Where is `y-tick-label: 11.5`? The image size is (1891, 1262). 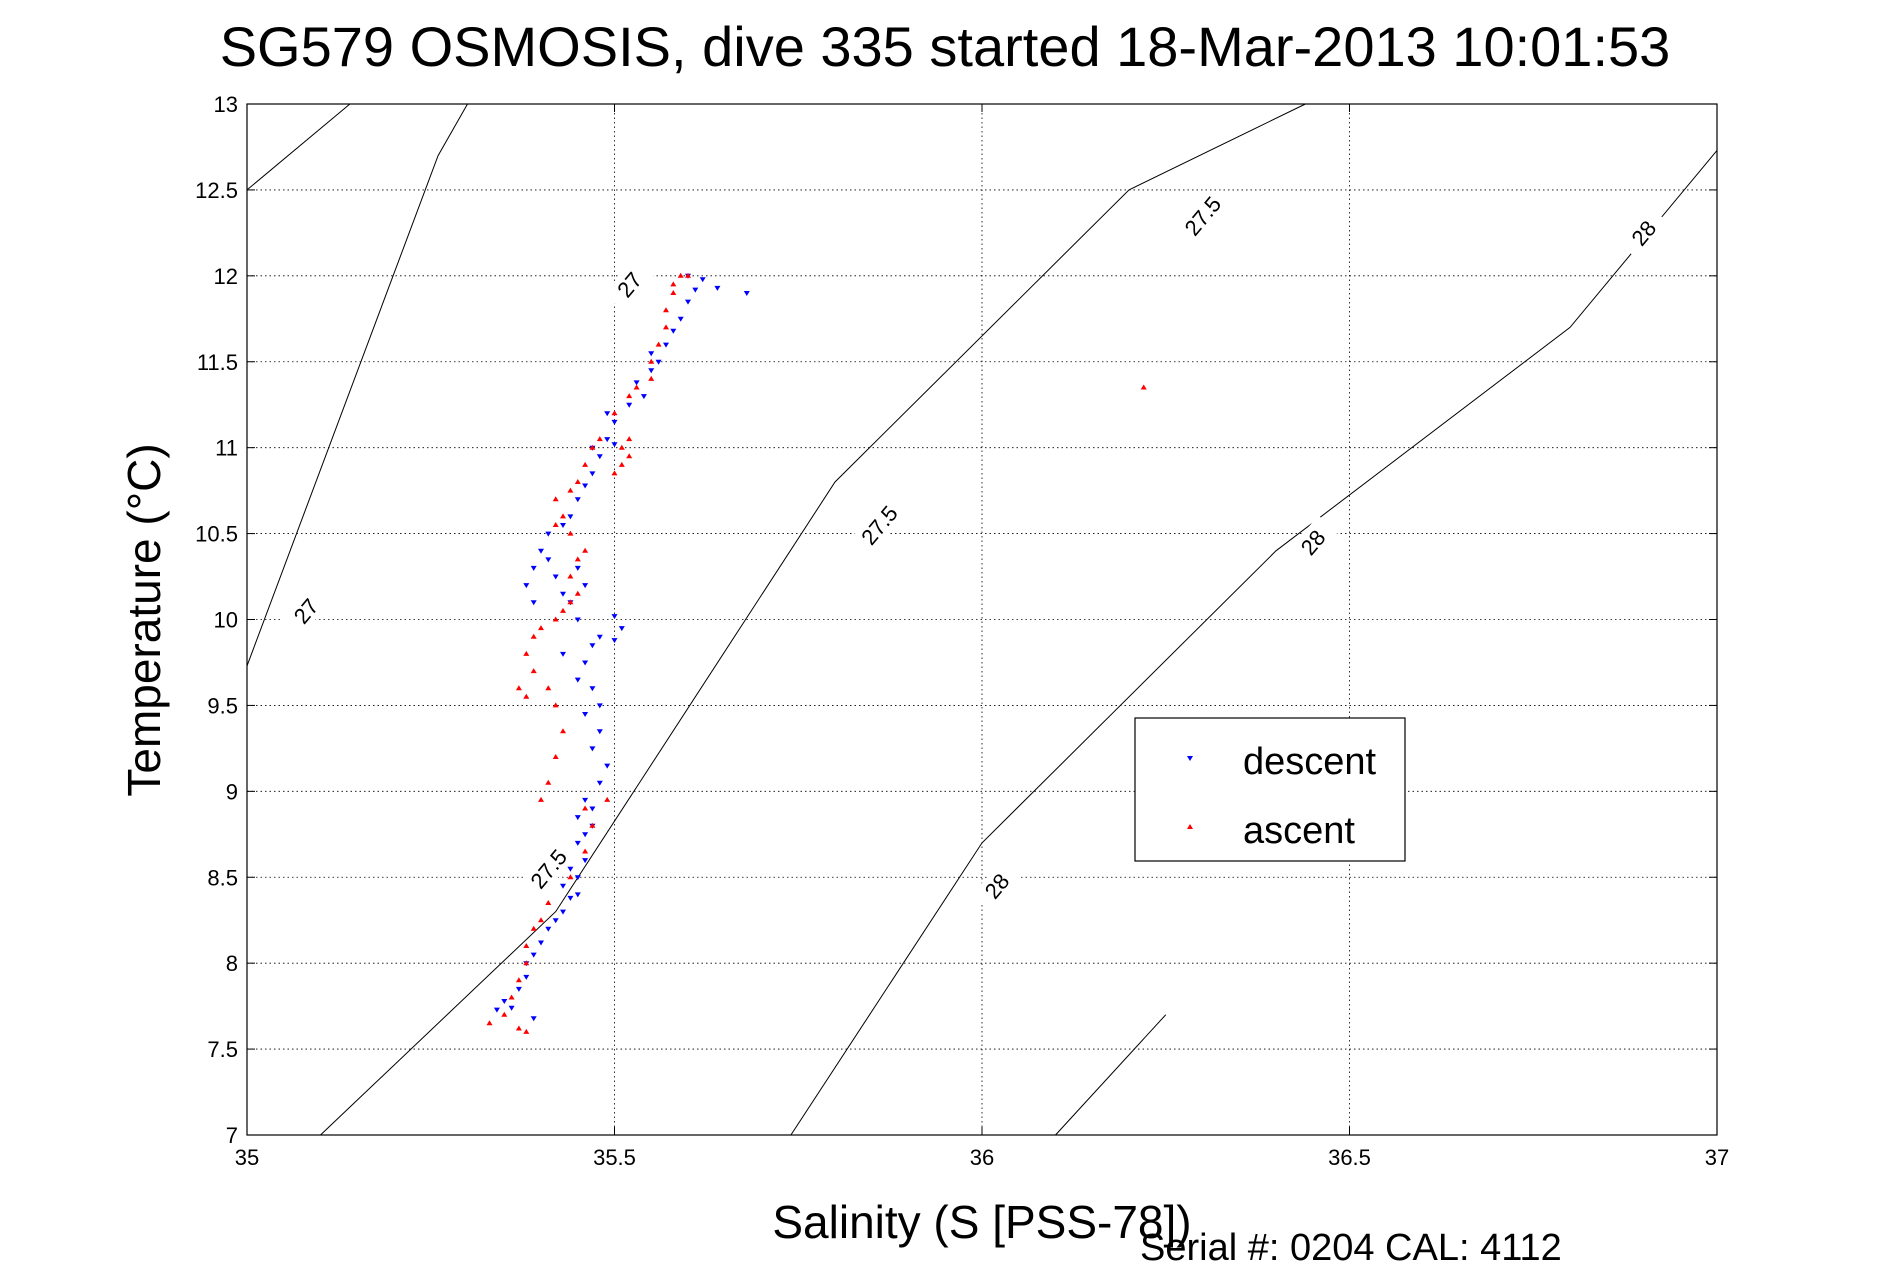
y-tick-label: 11.5 is located at coordinates (217, 362).